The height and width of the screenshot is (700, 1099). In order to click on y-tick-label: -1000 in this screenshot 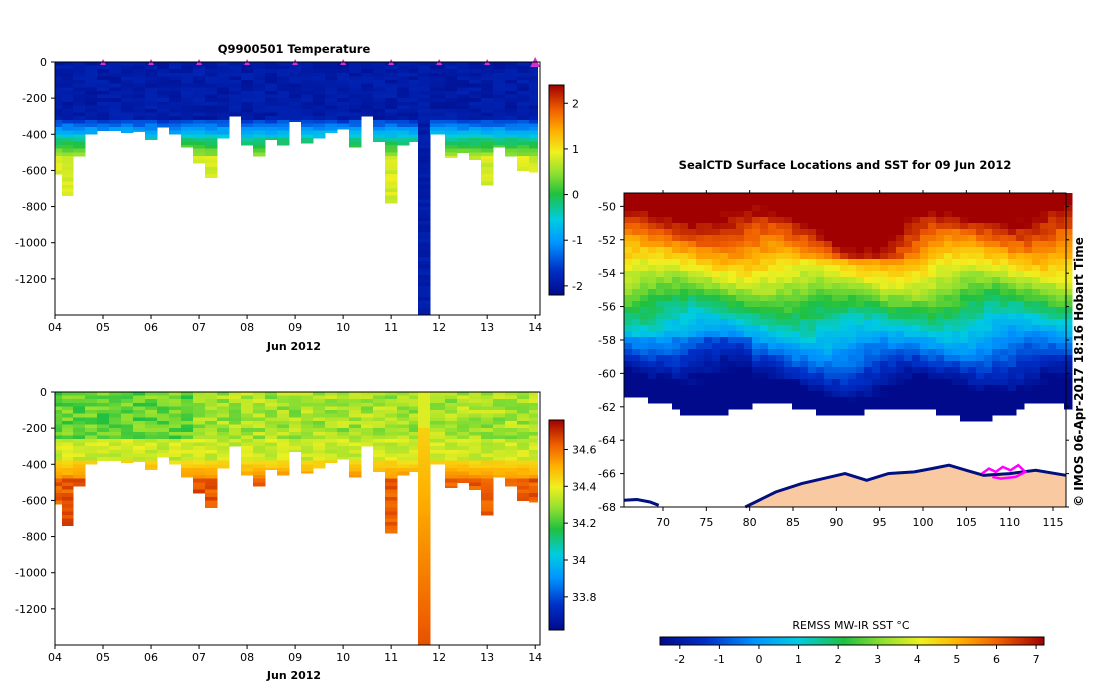, I will do `click(31, 573)`.